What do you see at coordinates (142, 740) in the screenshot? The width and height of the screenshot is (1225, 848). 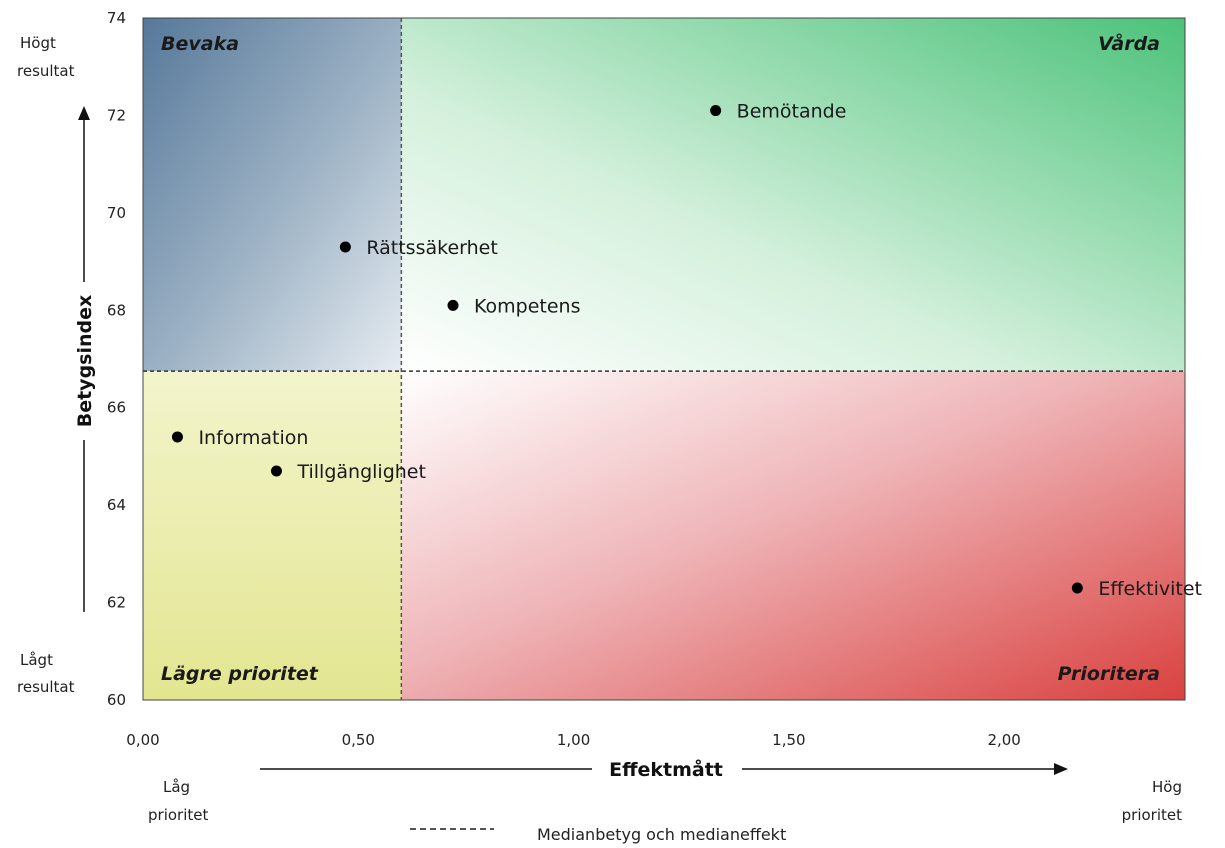 I see `x-tick-label: 0,00` at bounding box center [142, 740].